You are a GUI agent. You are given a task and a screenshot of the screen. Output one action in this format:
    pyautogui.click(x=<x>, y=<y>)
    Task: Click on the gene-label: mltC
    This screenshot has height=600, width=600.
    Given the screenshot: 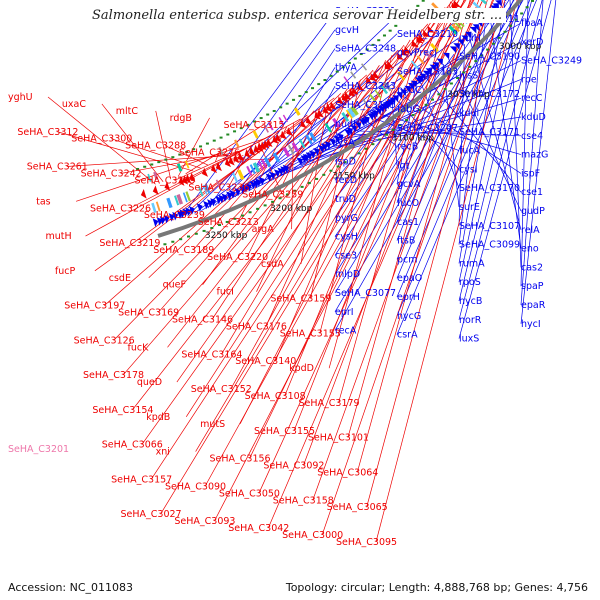 What is the action you would take?
    pyautogui.click(x=127, y=111)
    